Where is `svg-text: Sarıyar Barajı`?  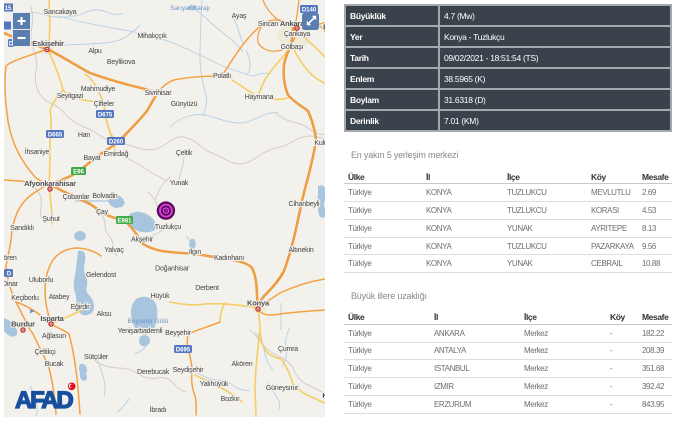
svg-text: Sarıyar Barajı is located at coordinates (190, 8).